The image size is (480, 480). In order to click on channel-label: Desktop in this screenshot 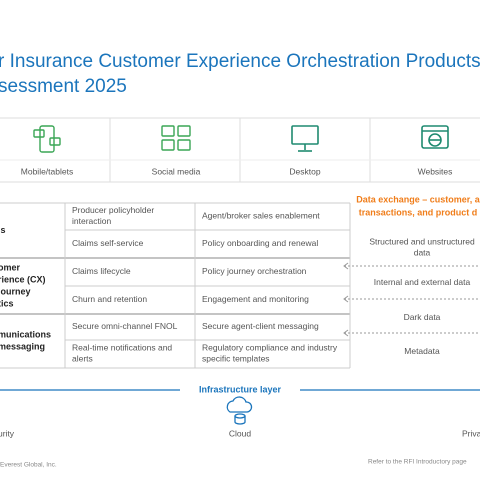, I will do `click(304, 171)`.